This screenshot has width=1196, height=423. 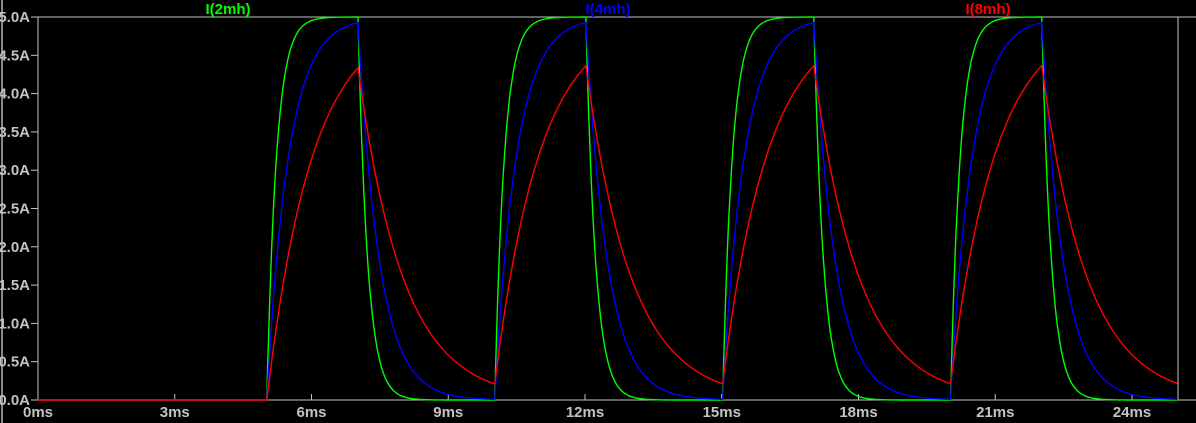 What do you see at coordinates (311, 412) in the screenshot?
I see `x-tick-label: 6ms` at bounding box center [311, 412].